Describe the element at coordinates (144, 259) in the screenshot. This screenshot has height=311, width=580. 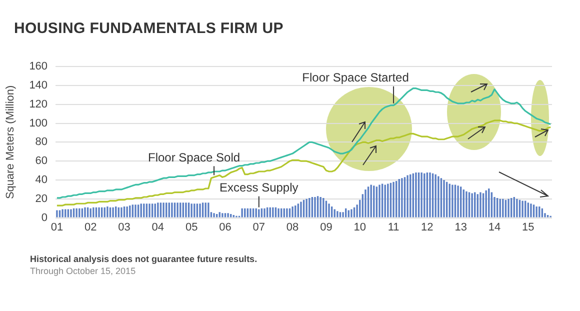
I see `text: Historical analysis does not guarantee future results.` at that location.